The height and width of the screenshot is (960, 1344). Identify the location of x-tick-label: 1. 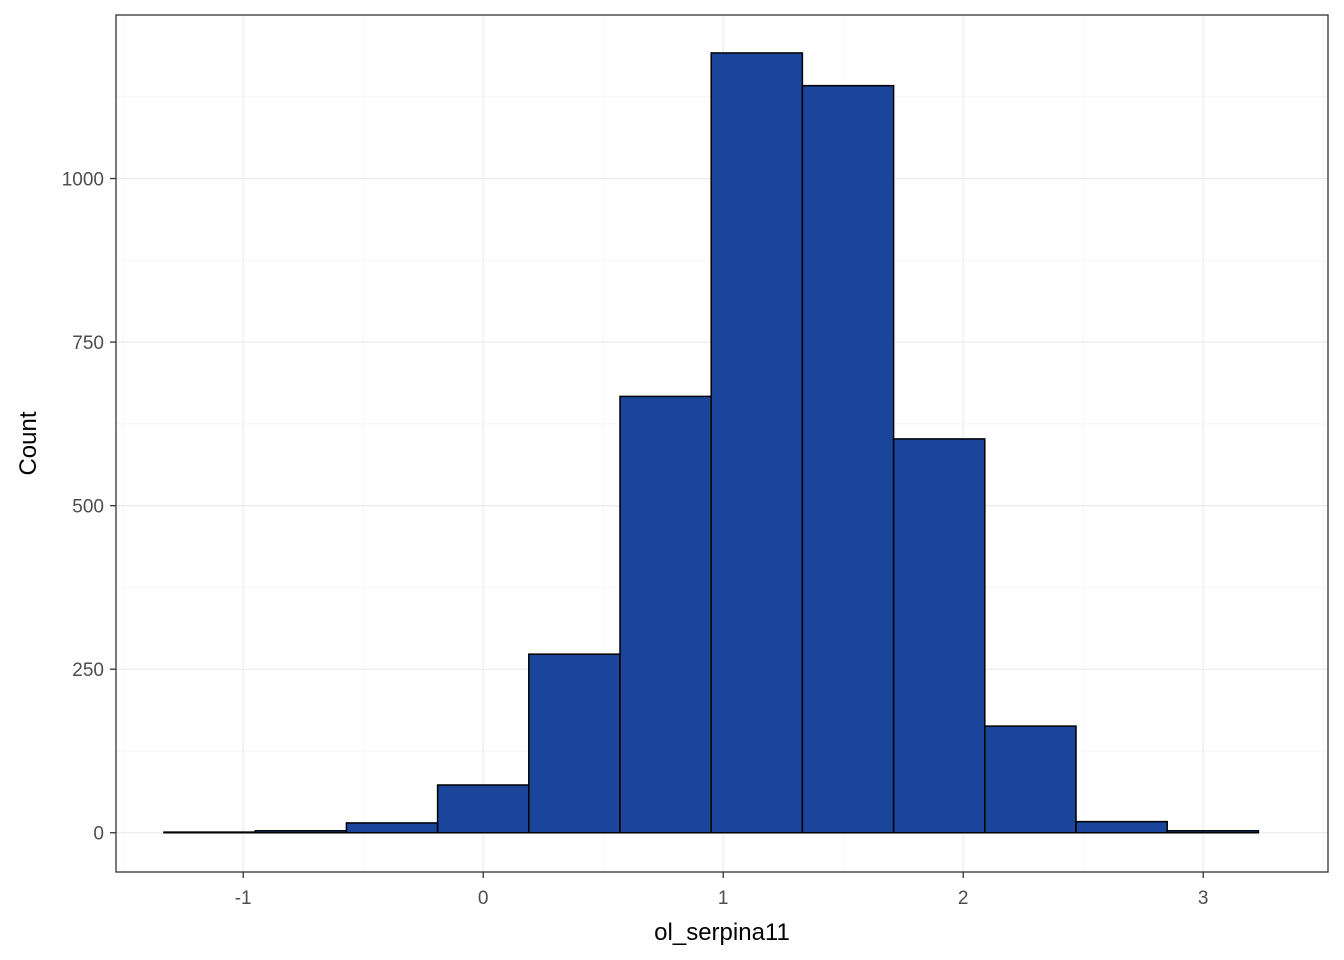
(723, 898).